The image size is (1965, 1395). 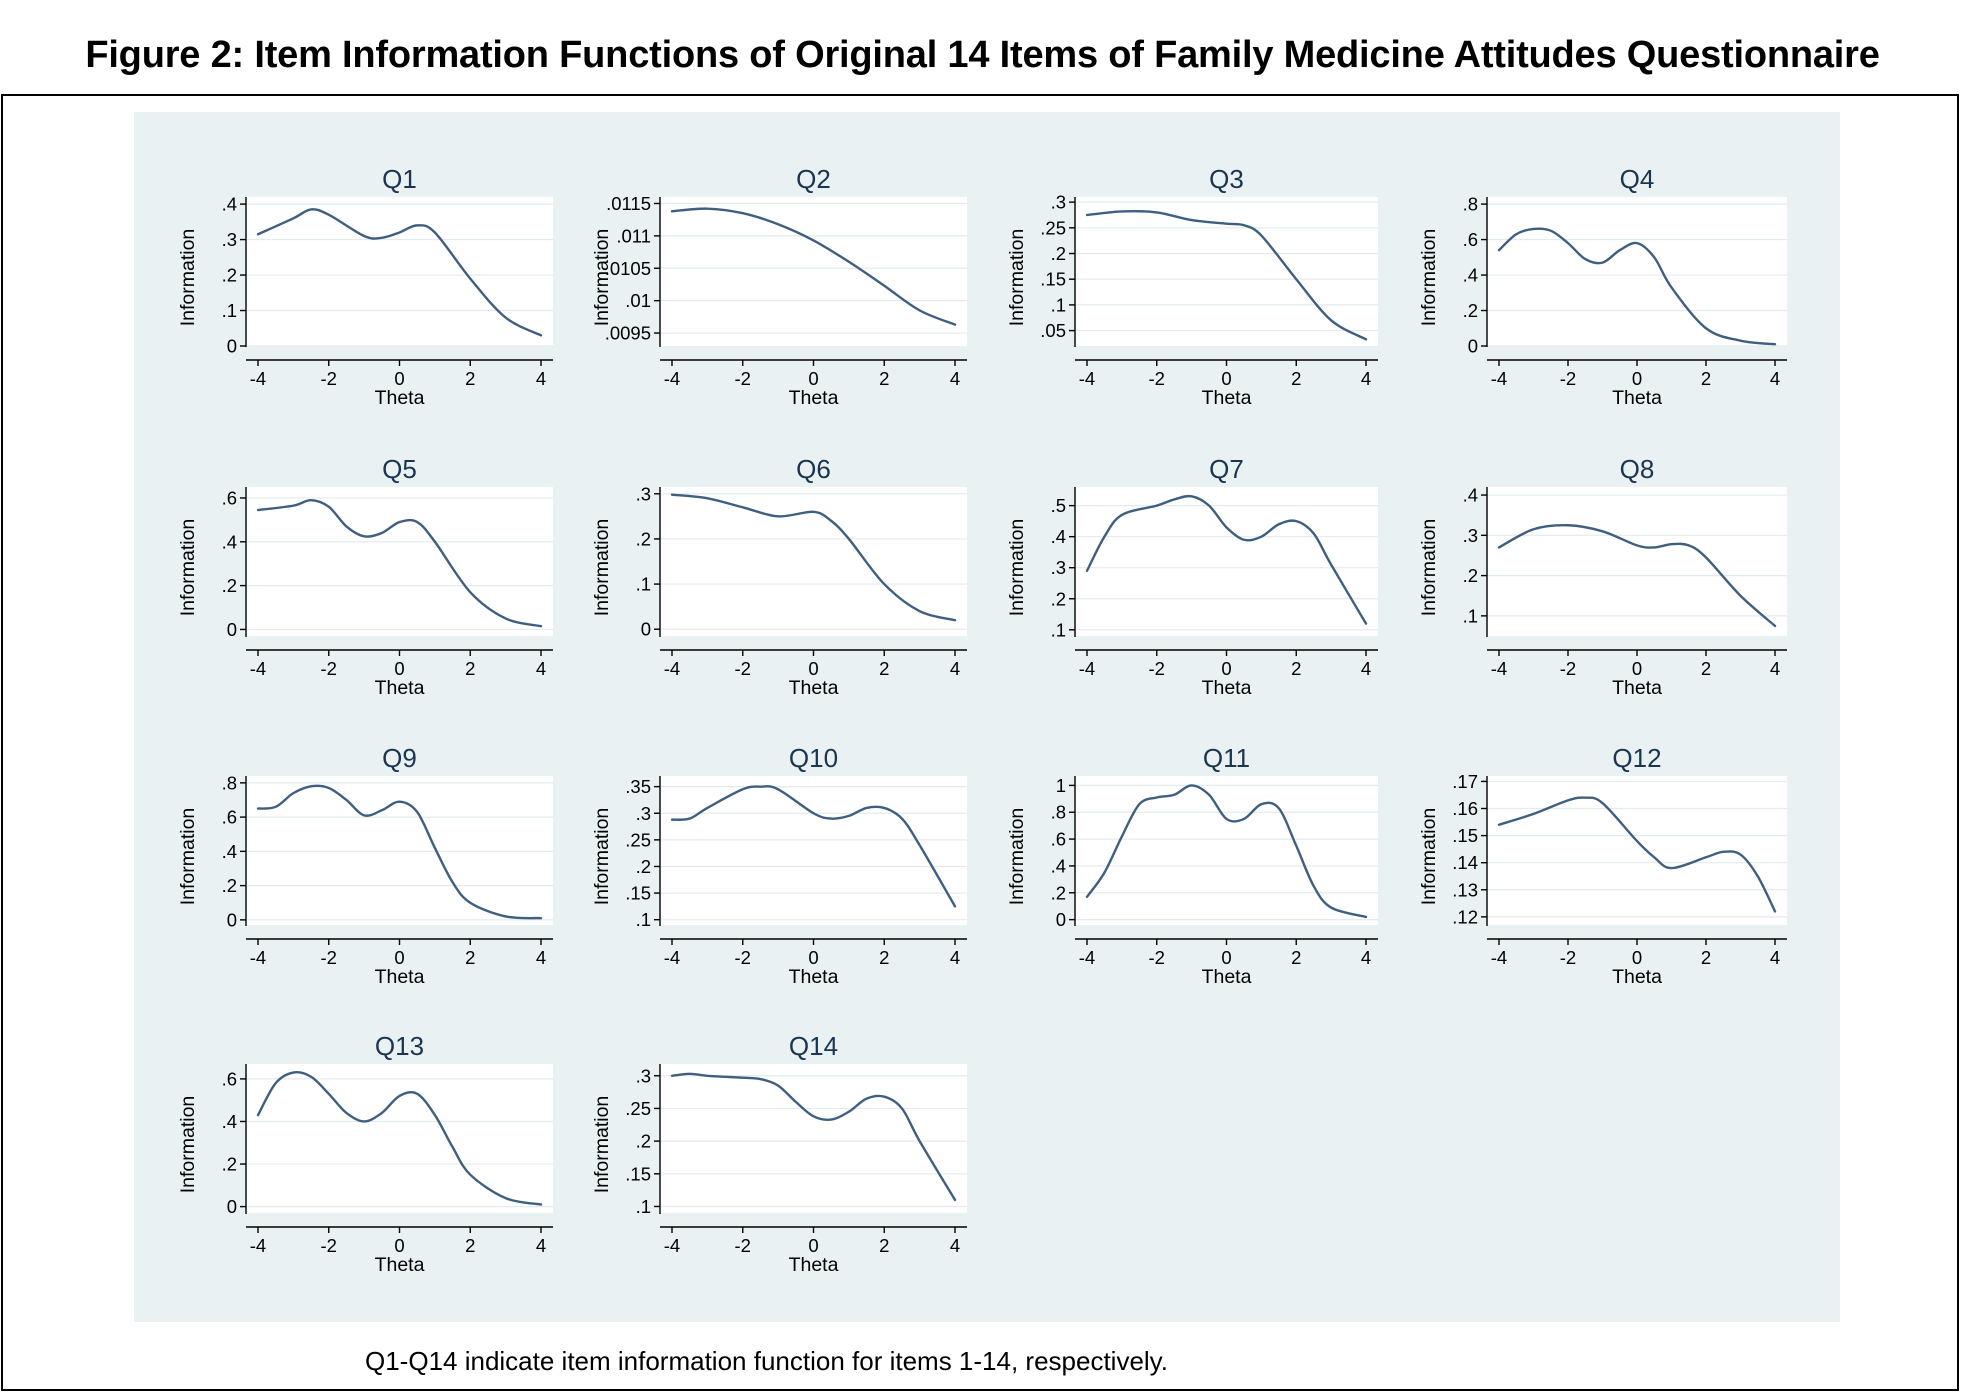 What do you see at coordinates (399, 850) in the screenshot?
I see `q9-plot-area` at bounding box center [399, 850].